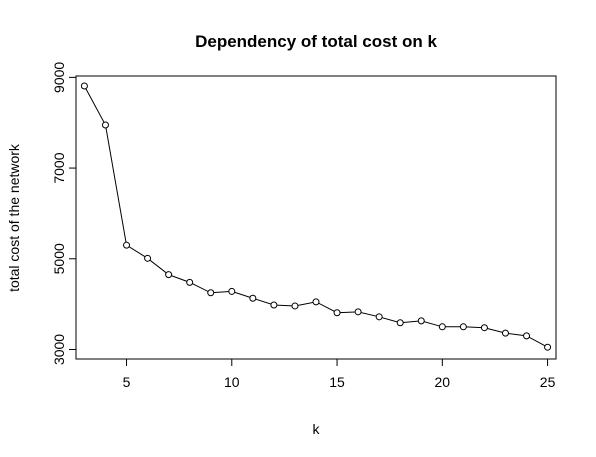 The height and width of the screenshot is (457, 596). What do you see at coordinates (14, 217) in the screenshot?
I see `y-axis-label: total cost of the network` at bounding box center [14, 217].